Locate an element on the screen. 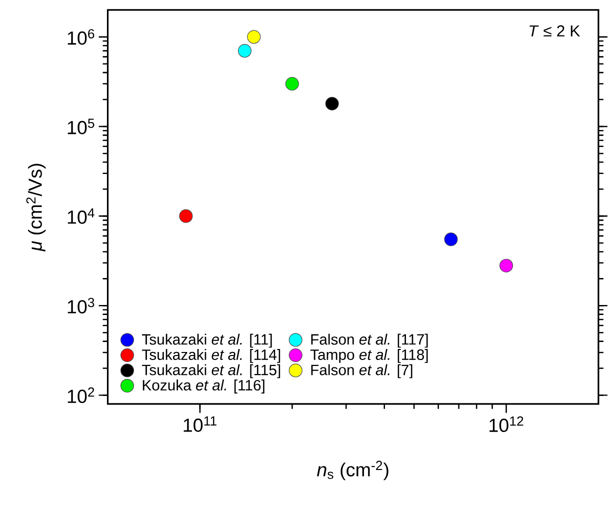 This screenshot has height=509, width=608. y-tick-label: 10$^{4}$ is located at coordinates (81, 216).